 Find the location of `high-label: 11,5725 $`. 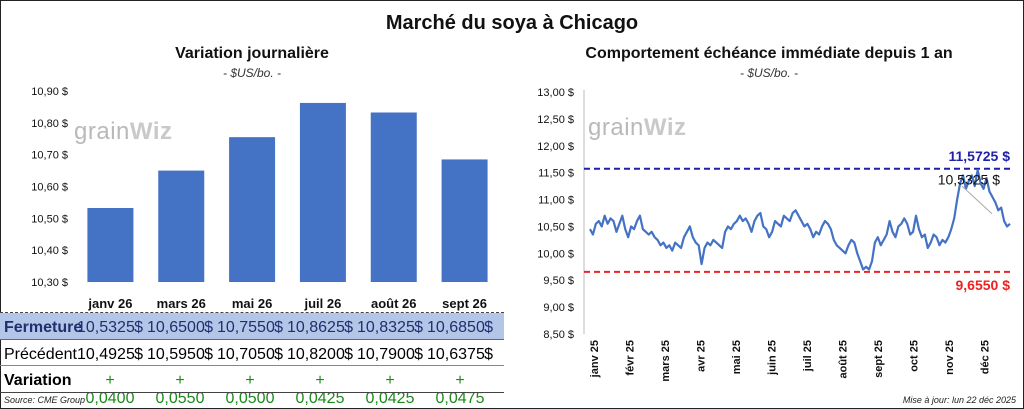

high-label: 11,5725 $ is located at coordinates (979, 156).